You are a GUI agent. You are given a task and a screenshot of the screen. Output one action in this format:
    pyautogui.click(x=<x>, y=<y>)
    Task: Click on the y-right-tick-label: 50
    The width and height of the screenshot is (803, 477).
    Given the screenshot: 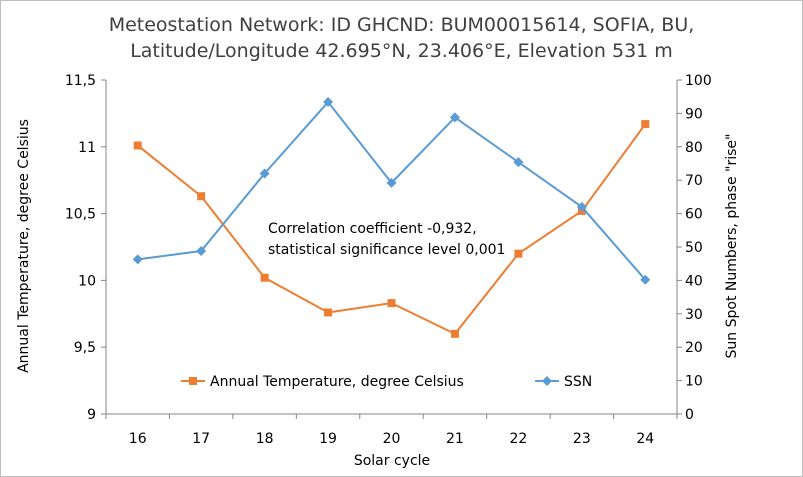 What is the action you would take?
    pyautogui.click(x=694, y=248)
    